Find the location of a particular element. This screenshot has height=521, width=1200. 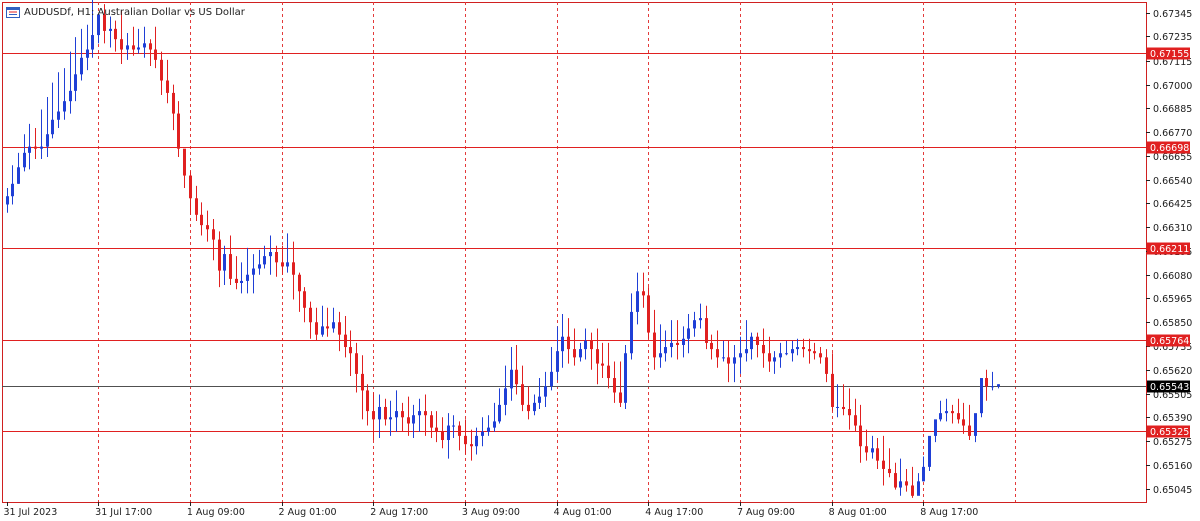

y-axis-label: 0.67235 is located at coordinates (1172, 37).